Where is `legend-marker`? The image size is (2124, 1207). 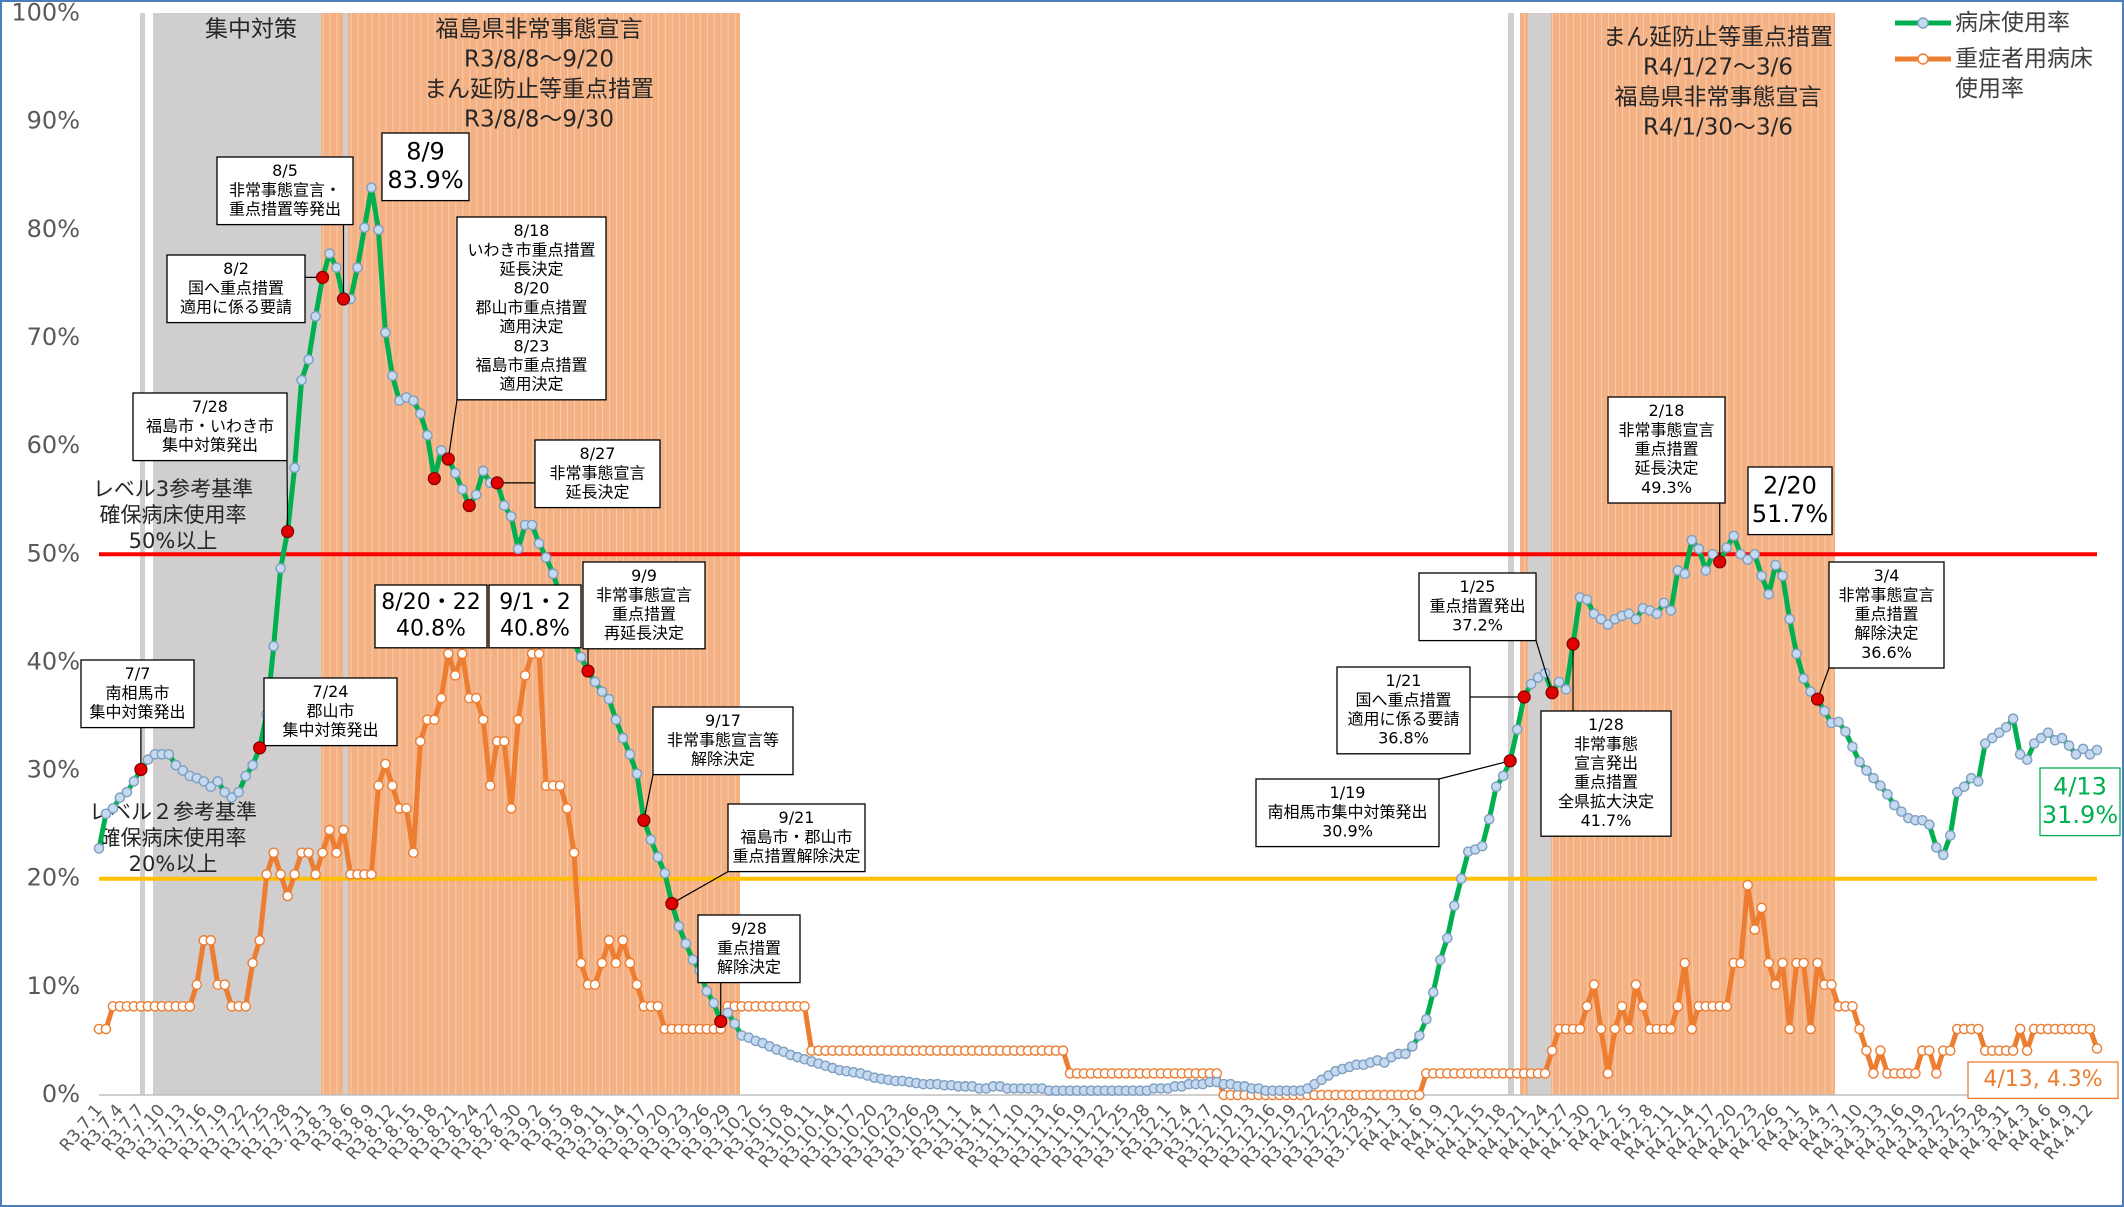 legend-marker is located at coordinates (1923, 23).